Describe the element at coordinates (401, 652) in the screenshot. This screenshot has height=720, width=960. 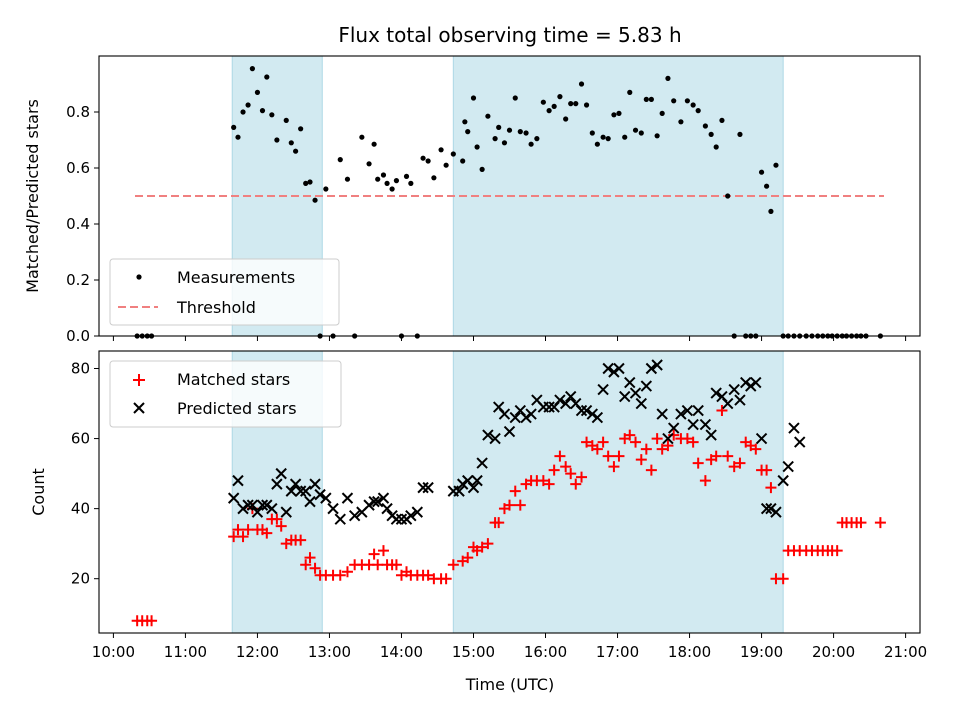
I see `x-tick-label: 14:00` at that location.